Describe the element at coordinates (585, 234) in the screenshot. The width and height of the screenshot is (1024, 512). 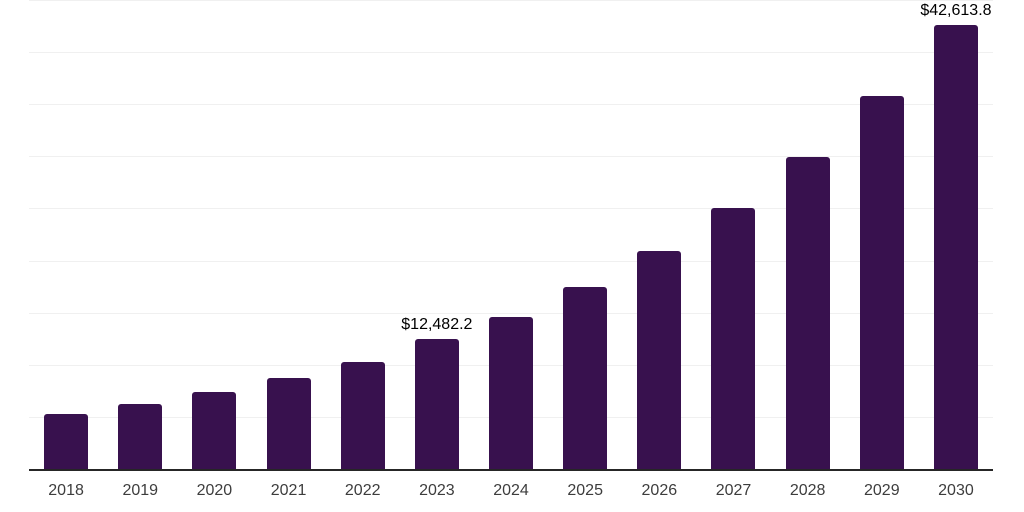
I see `bar-slot-2025` at that location.